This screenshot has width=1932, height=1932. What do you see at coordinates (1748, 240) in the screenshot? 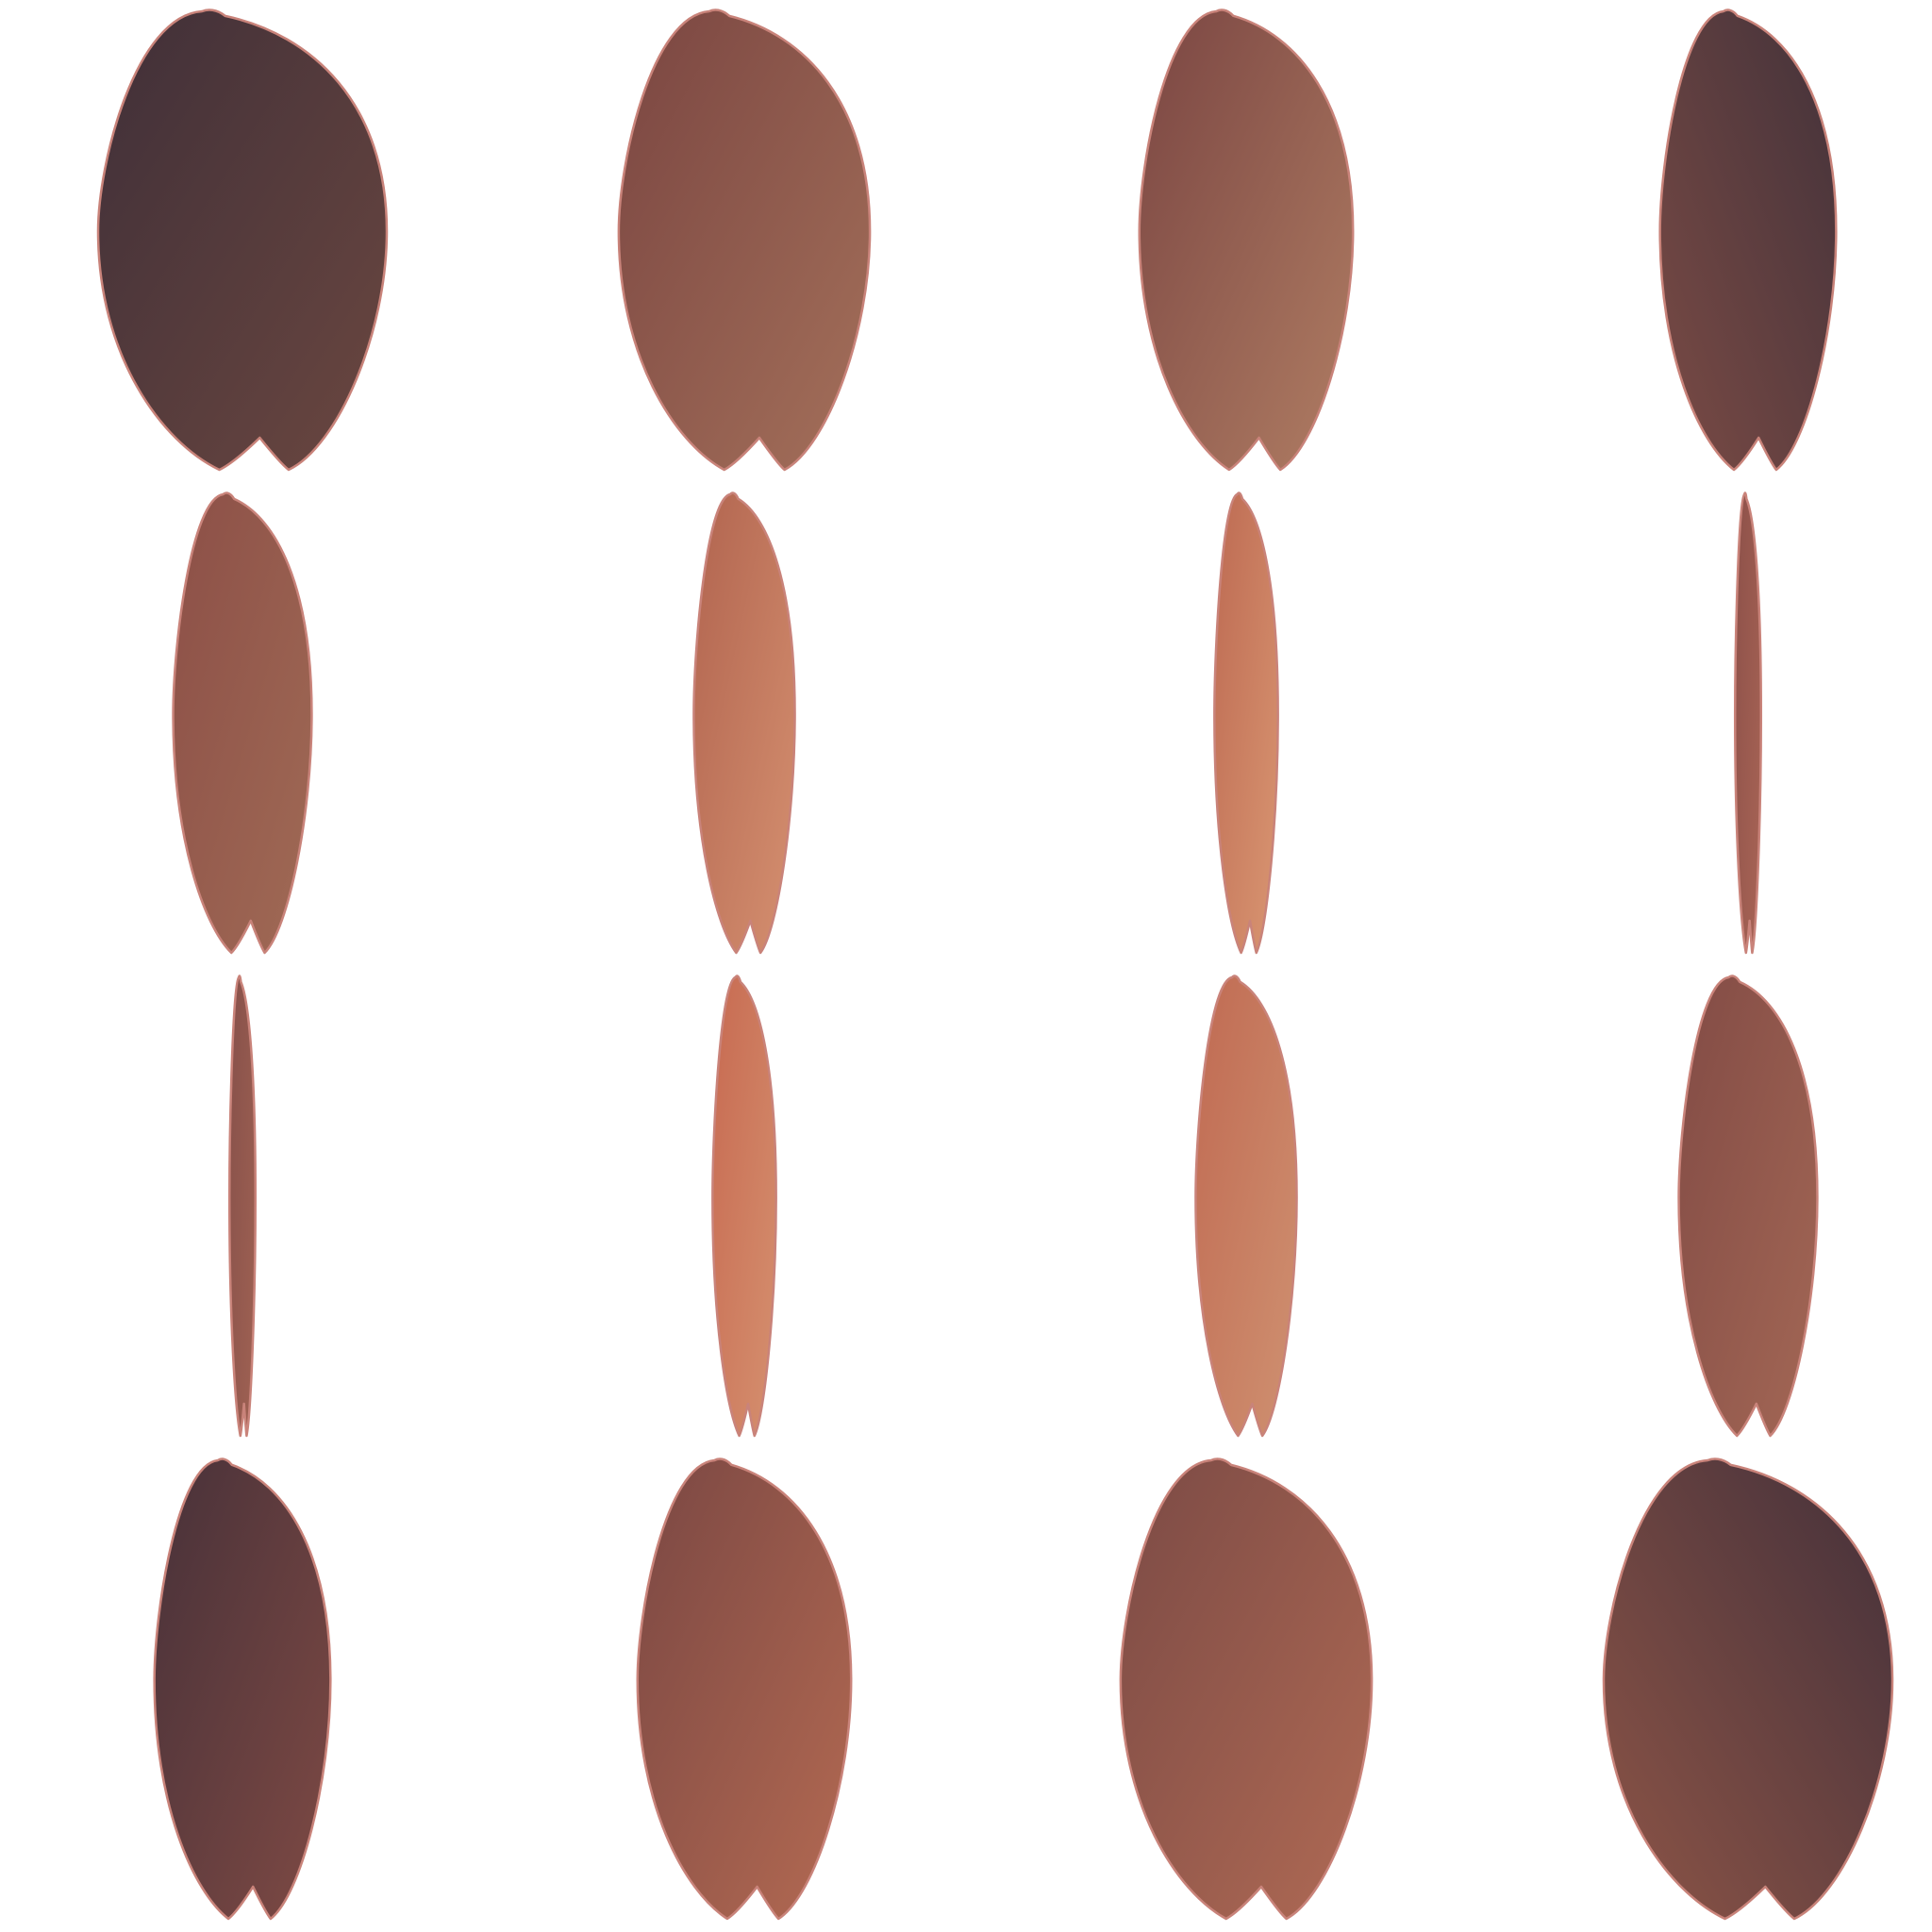
I see `petal-r0-c3` at bounding box center [1748, 240].